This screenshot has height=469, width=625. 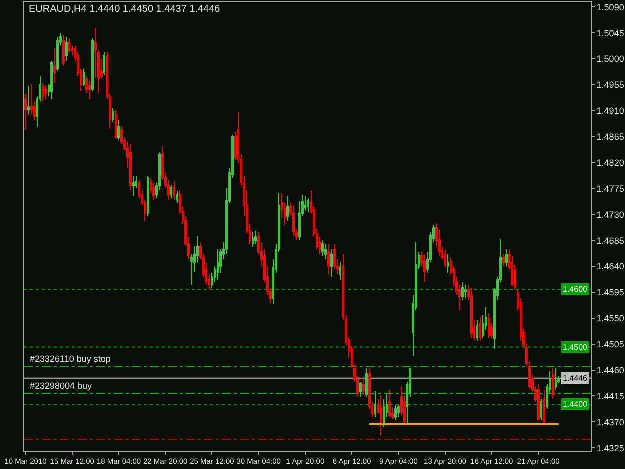 What do you see at coordinates (610, 345) in the screenshot?
I see `y-tick-label: 1.4505` at bounding box center [610, 345].